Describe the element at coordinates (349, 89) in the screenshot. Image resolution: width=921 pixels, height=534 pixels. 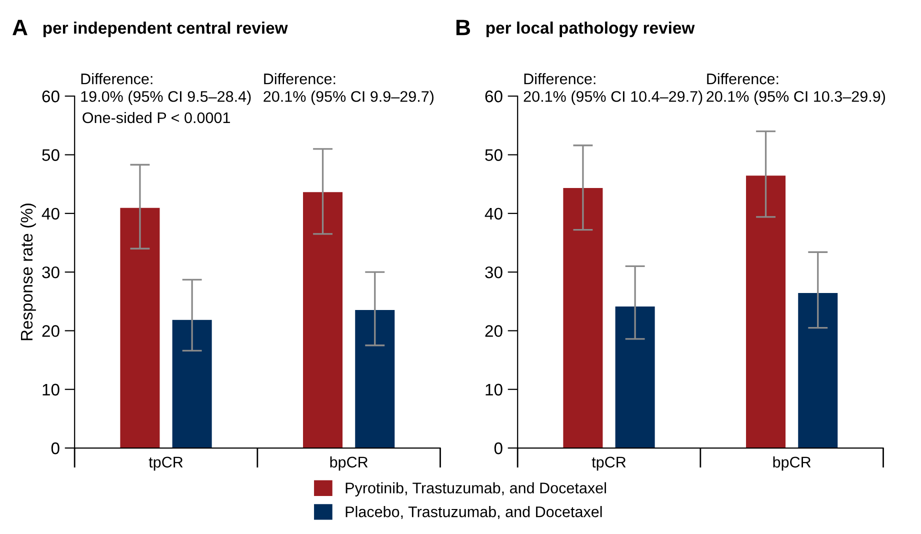
I see `annotation: Difference: 20.1% (95% CI 9.9–29.7)` at that location.